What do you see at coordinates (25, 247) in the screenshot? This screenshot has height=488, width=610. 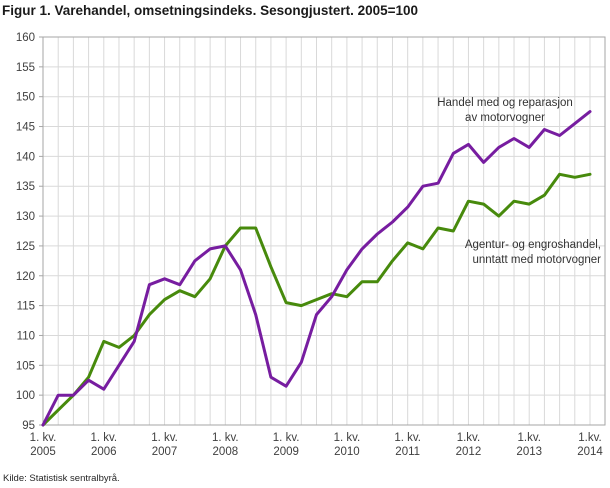 I see `y-axis-label: 125` at bounding box center [25, 247].